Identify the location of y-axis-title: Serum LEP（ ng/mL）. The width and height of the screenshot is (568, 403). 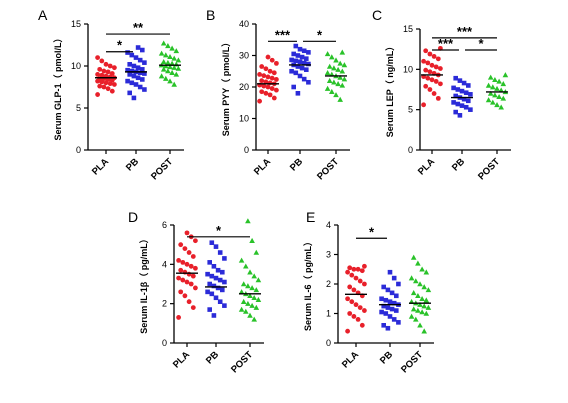
(390, 90).